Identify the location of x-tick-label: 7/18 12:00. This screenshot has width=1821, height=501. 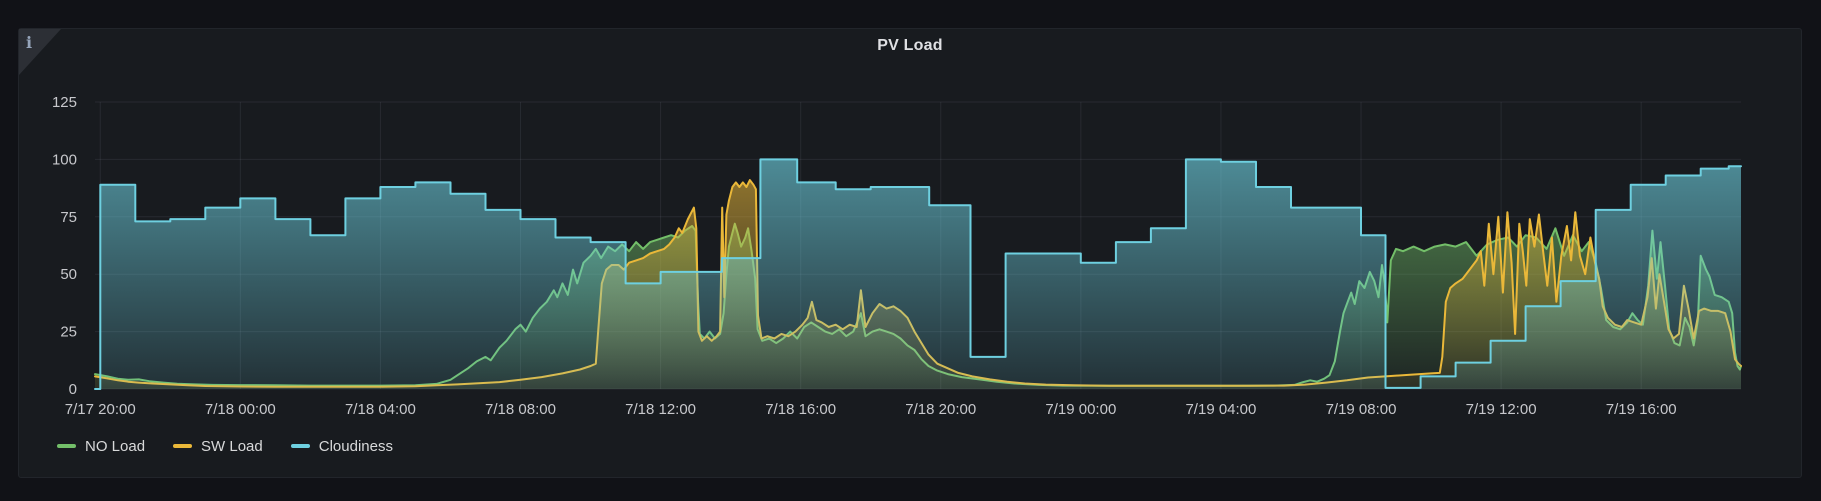
(660, 409).